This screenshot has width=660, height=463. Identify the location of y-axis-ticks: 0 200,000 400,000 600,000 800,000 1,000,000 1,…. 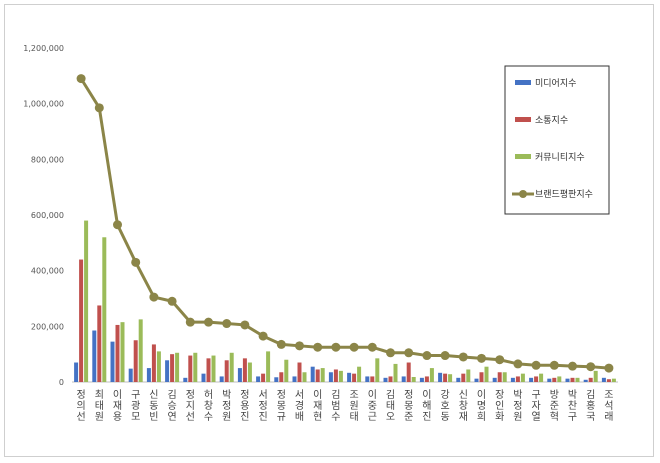
(43, 215).